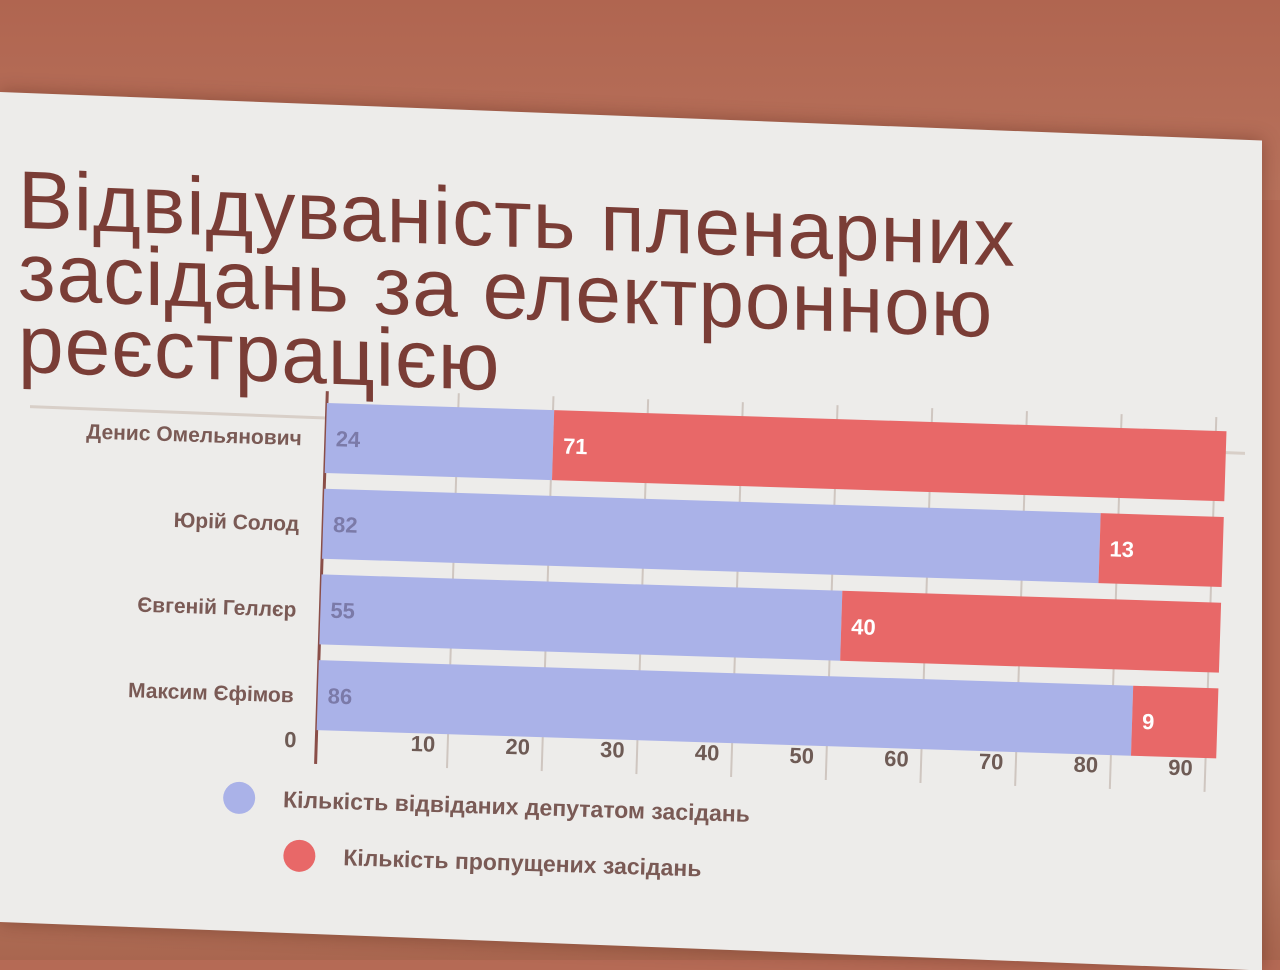 This screenshot has width=1280, height=970. I want to click on data-label-missed: 13, so click(1121, 549).